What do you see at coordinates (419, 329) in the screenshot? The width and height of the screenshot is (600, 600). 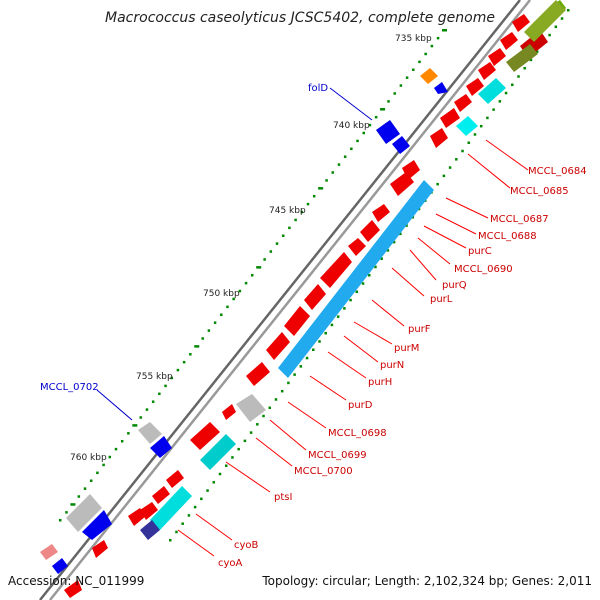 I see `gene-label: purF` at bounding box center [419, 329].